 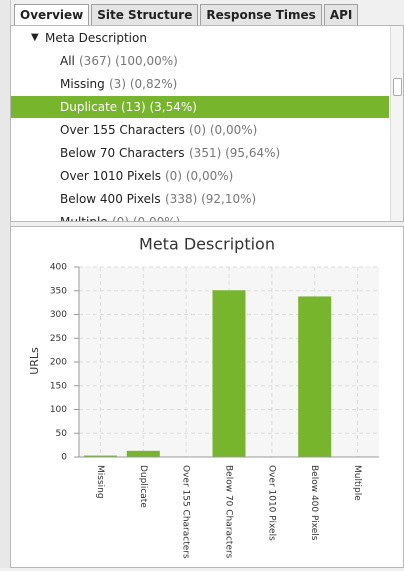 I want to click on item-name: Over 1010 Pixels, so click(x=111, y=176).